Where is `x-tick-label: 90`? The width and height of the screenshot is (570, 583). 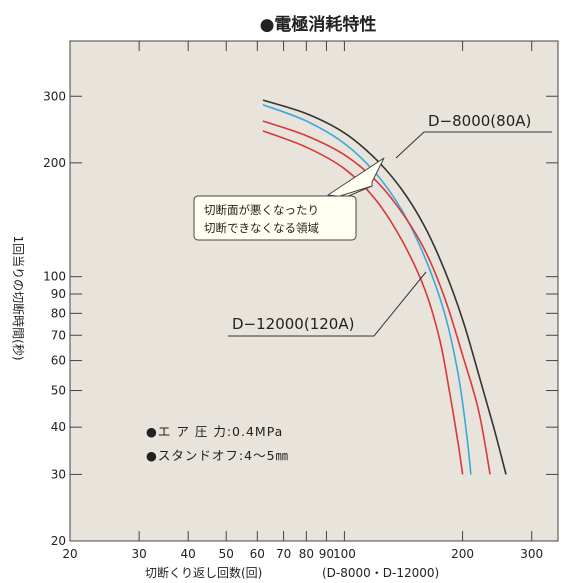
x-tick-label: 90 is located at coordinates (326, 554).